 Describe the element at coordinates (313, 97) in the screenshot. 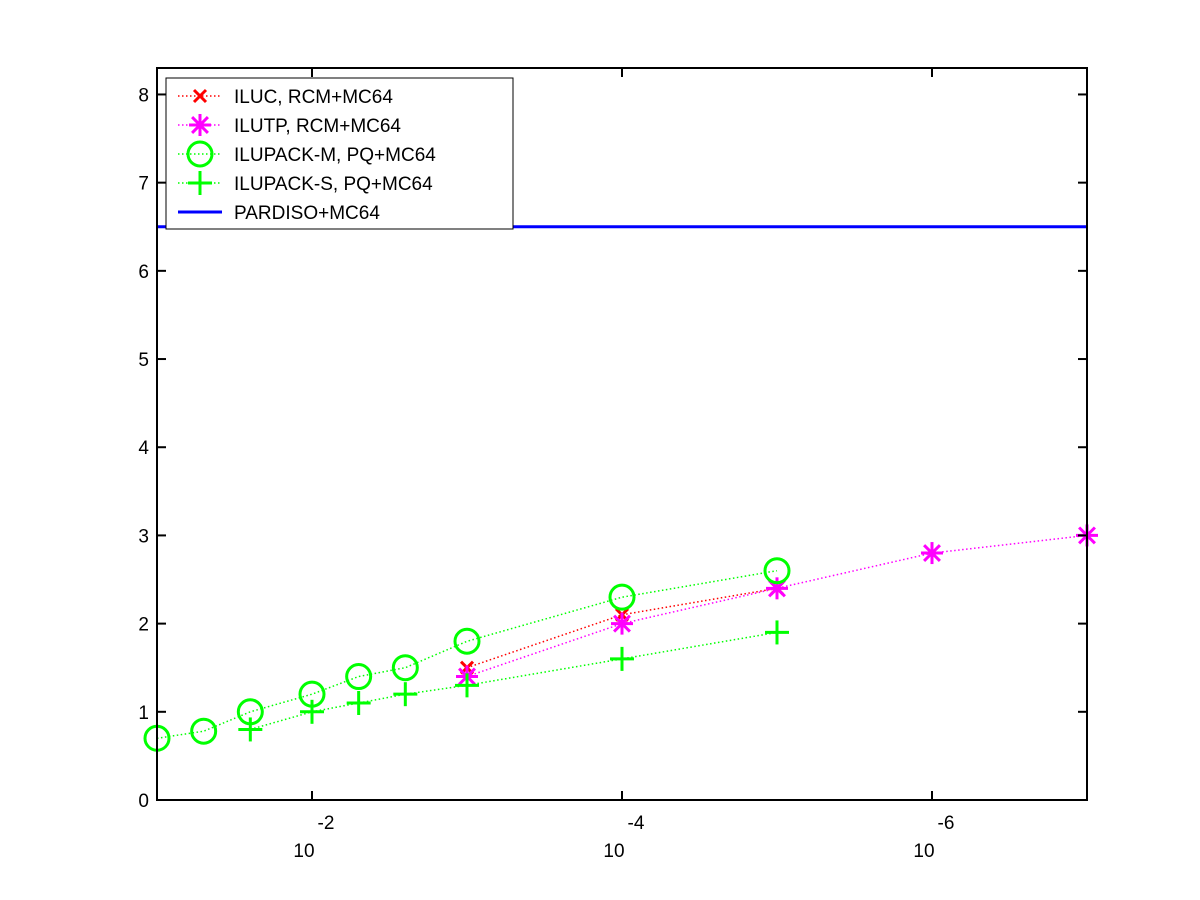

I see `legend-label: ILUC, RCM+MC64` at that location.